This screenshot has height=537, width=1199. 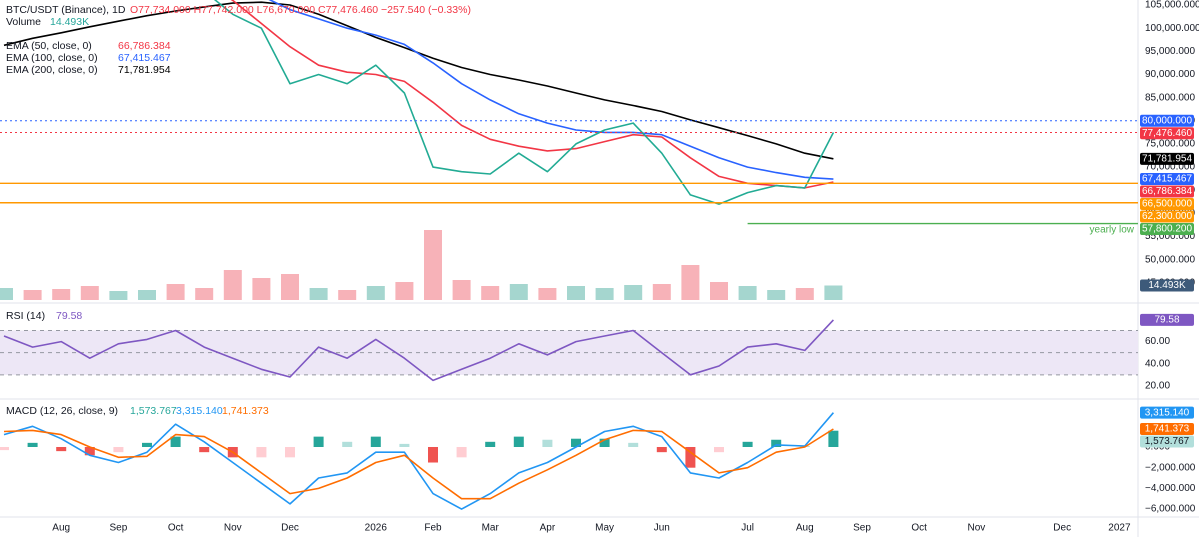 What do you see at coordinates (1112, 230) in the screenshot?
I see `annotation: yearly low` at bounding box center [1112, 230].